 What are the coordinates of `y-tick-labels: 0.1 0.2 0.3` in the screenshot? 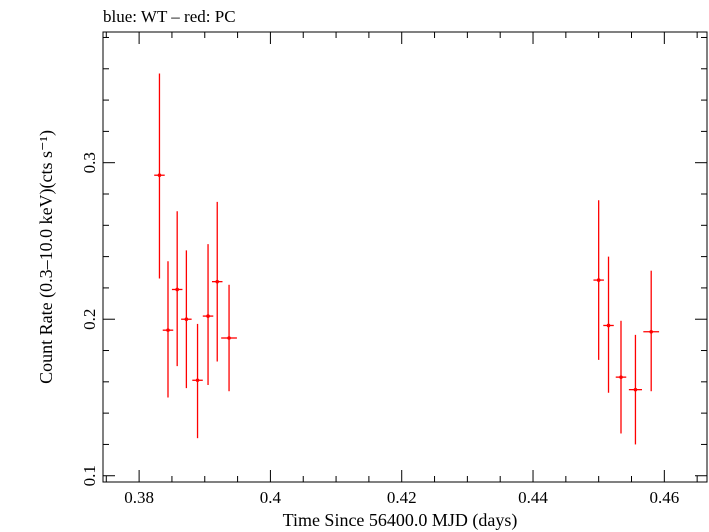 It's located at (89, 319).